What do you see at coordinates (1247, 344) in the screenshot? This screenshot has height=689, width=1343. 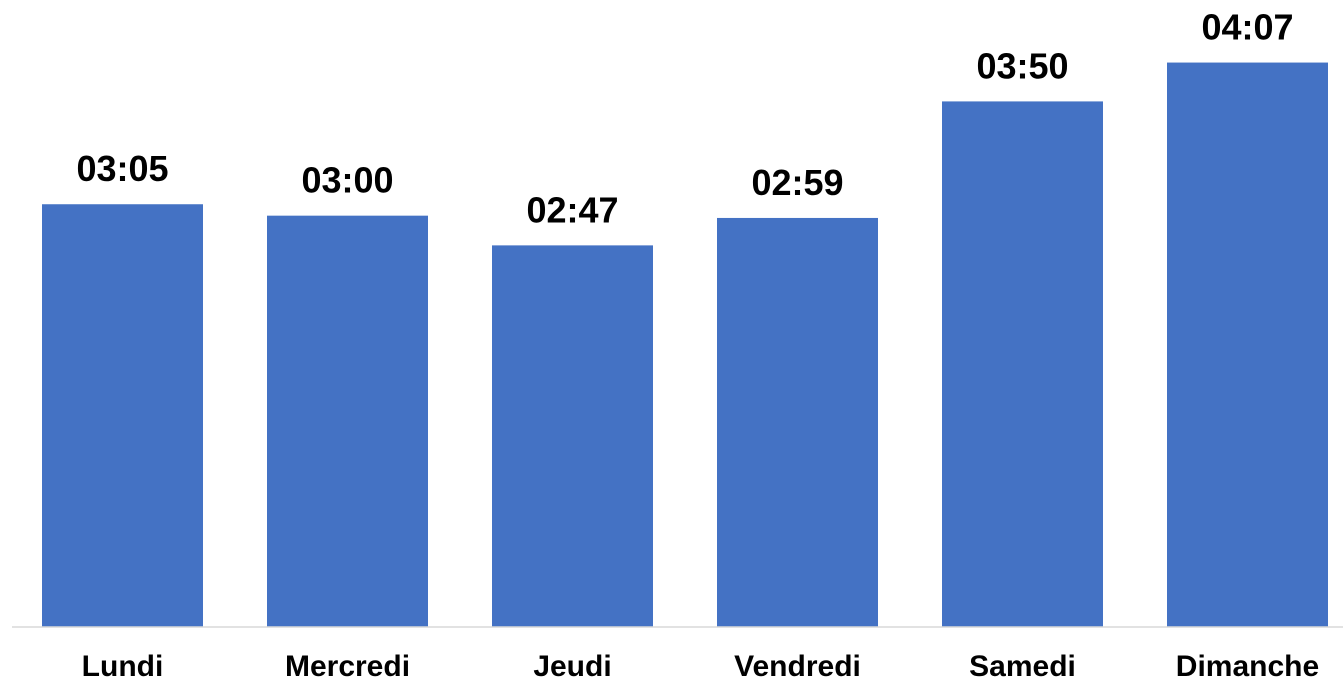 I see `bar-dimanche` at bounding box center [1247, 344].